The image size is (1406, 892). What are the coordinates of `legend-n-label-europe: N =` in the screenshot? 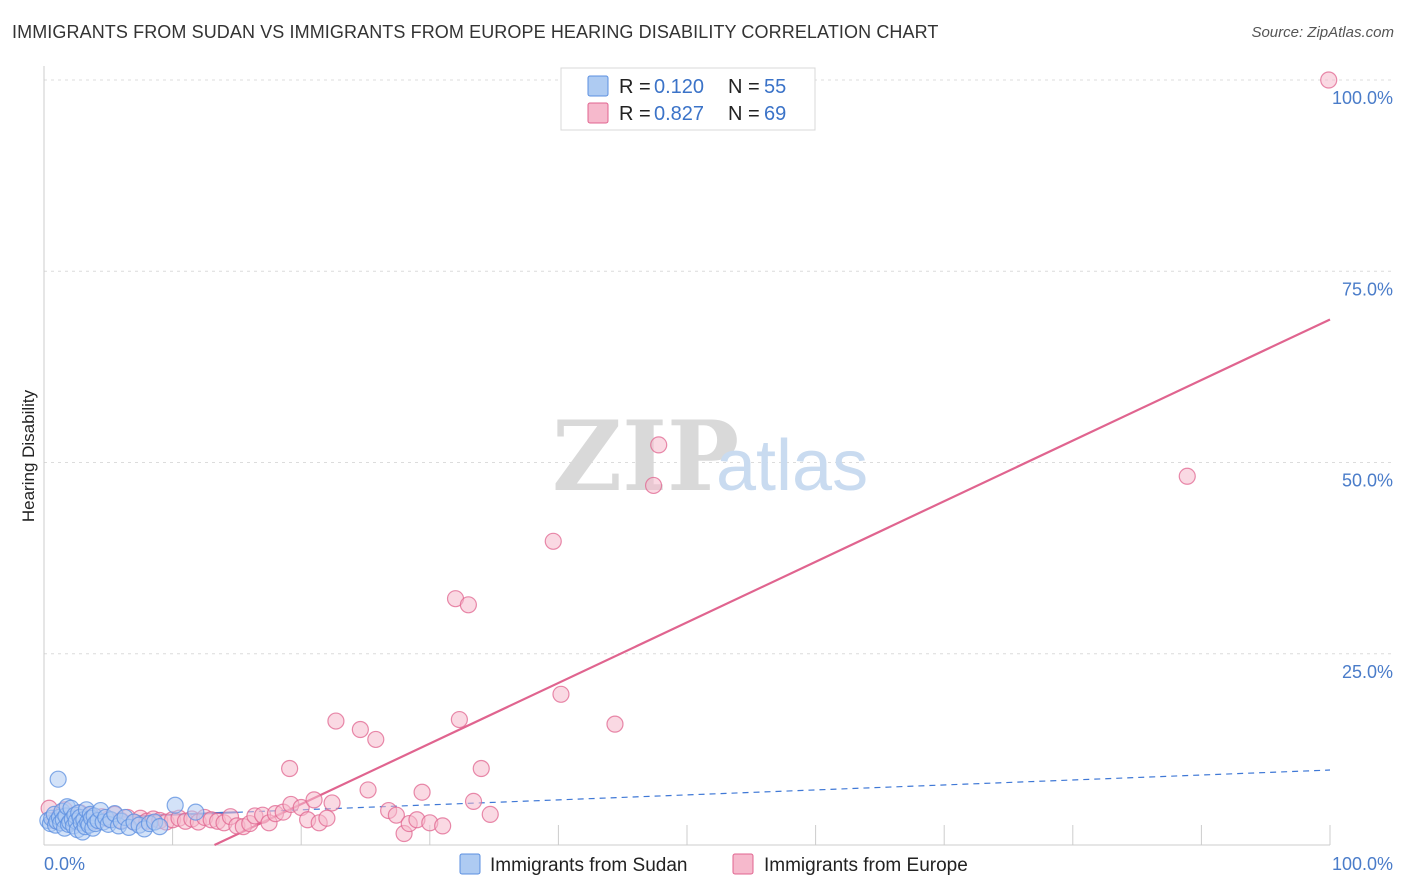 It's located at (744, 114).